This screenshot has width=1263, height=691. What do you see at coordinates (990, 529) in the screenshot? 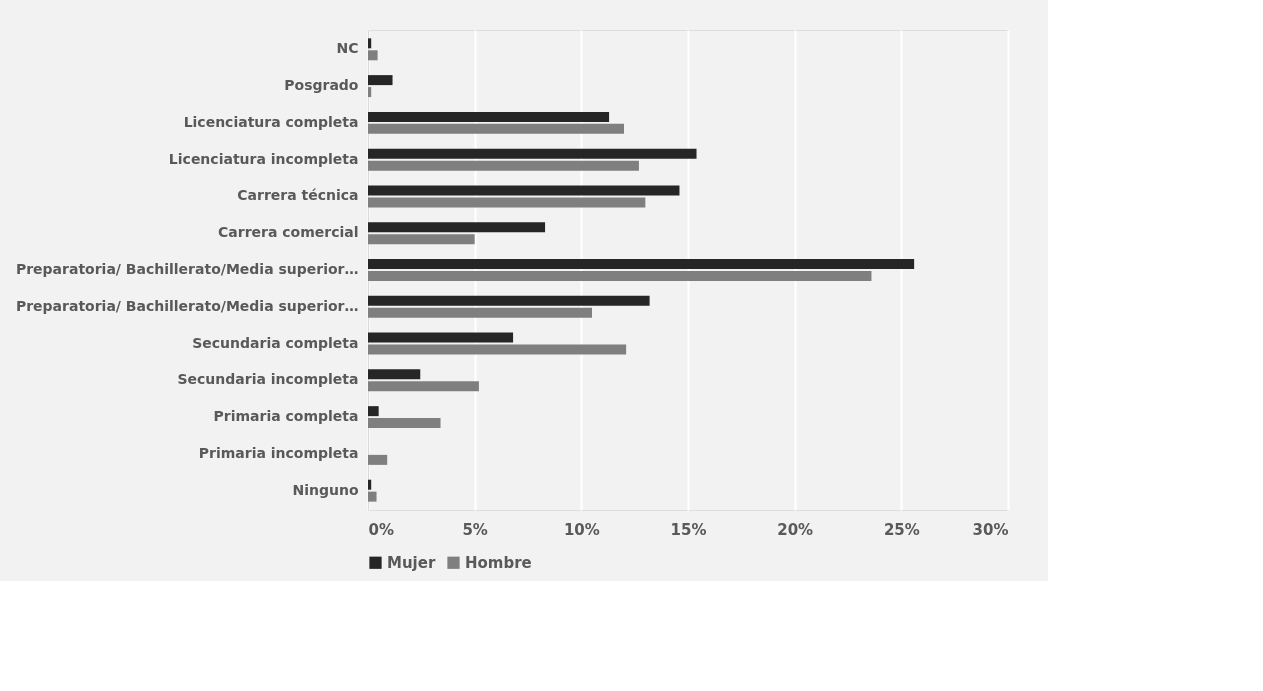
I see `x-tick-label: 30%` at bounding box center [990, 529].